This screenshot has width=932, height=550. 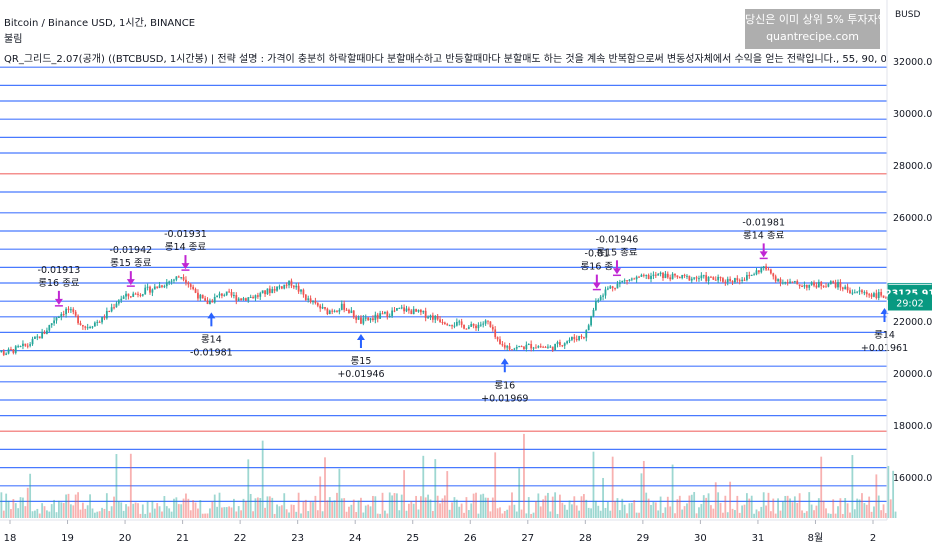 What do you see at coordinates (617, 255) in the screenshot?
I see `signal-exit-15: -0.01946 롱15 종료` at bounding box center [617, 255].